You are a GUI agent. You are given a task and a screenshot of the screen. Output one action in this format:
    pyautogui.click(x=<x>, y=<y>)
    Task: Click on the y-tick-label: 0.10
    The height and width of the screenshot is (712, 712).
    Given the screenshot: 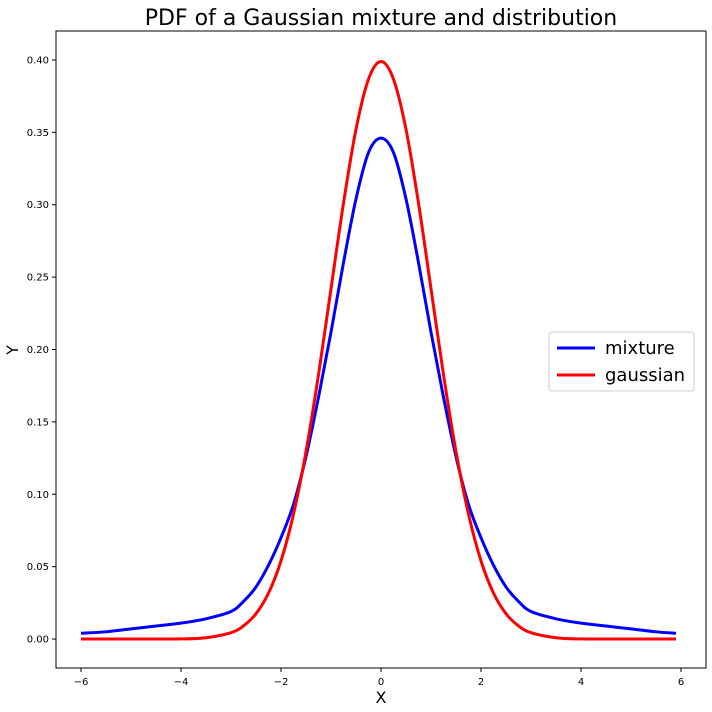 What is the action you would take?
    pyautogui.click(x=38, y=495)
    